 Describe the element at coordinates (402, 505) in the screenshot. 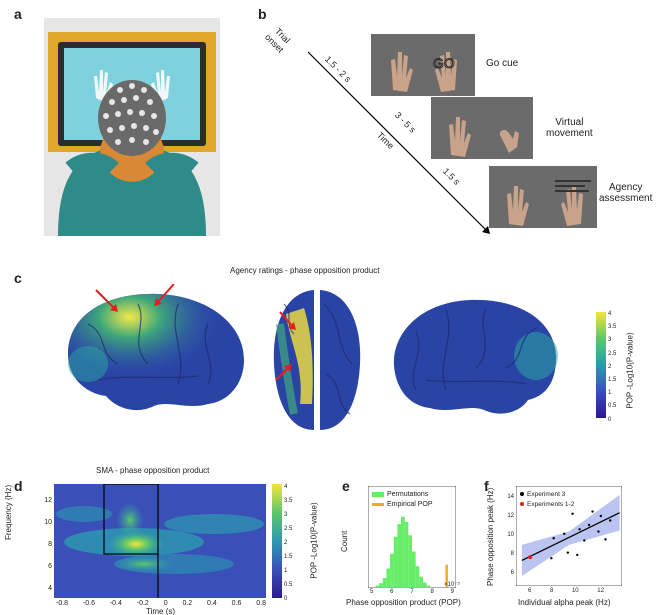

I see `legend-empirical: Empirical POP` at that location.